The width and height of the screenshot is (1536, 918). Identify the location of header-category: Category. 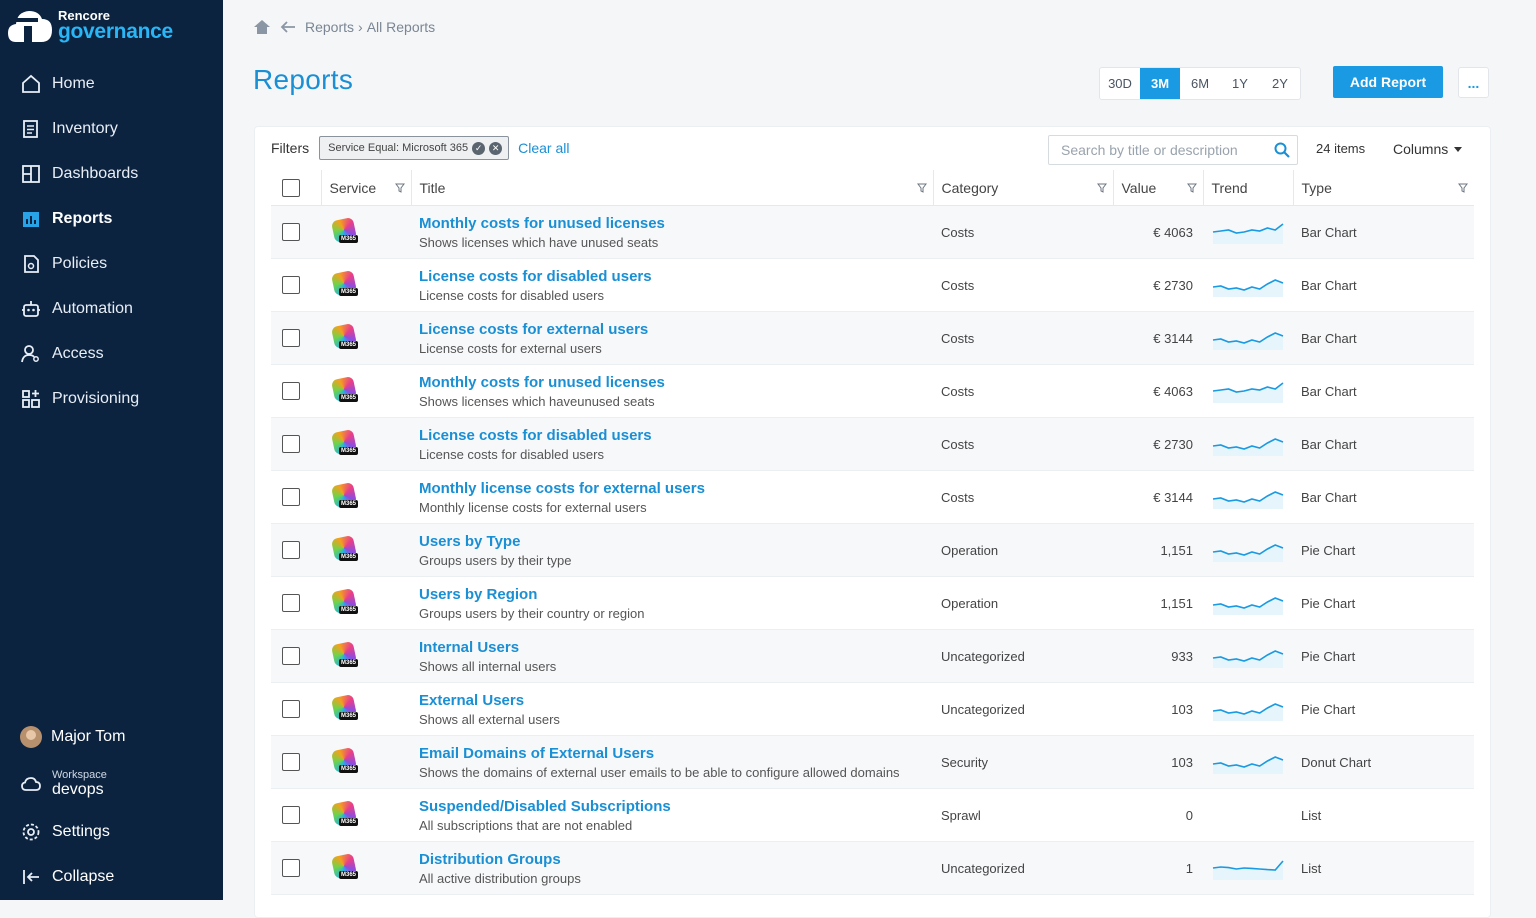
(1023, 188).